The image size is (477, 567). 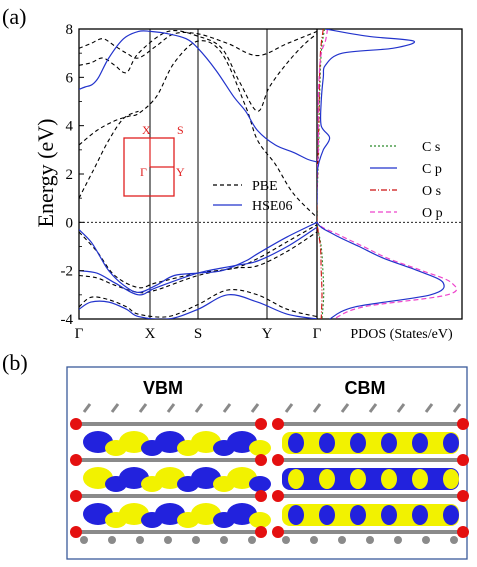 I want to click on bz-label-gamma: Γ, so click(x=143, y=172).